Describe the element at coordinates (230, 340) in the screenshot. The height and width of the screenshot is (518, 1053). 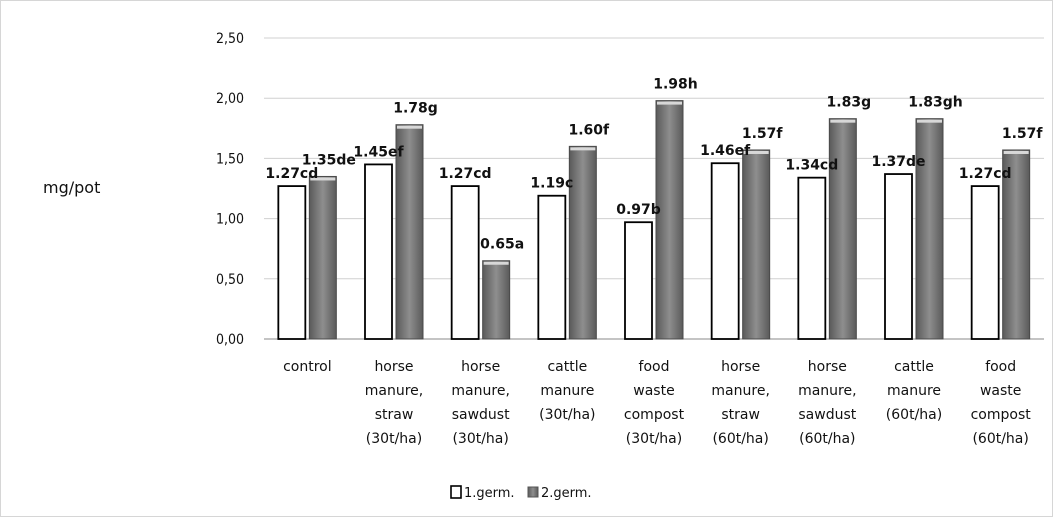
I see `y-tick-label: 0,00` at that location.